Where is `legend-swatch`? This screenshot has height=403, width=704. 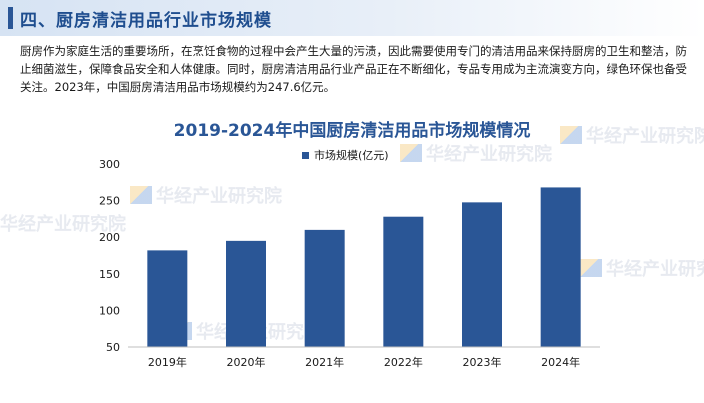 legend-swatch is located at coordinates (305, 155).